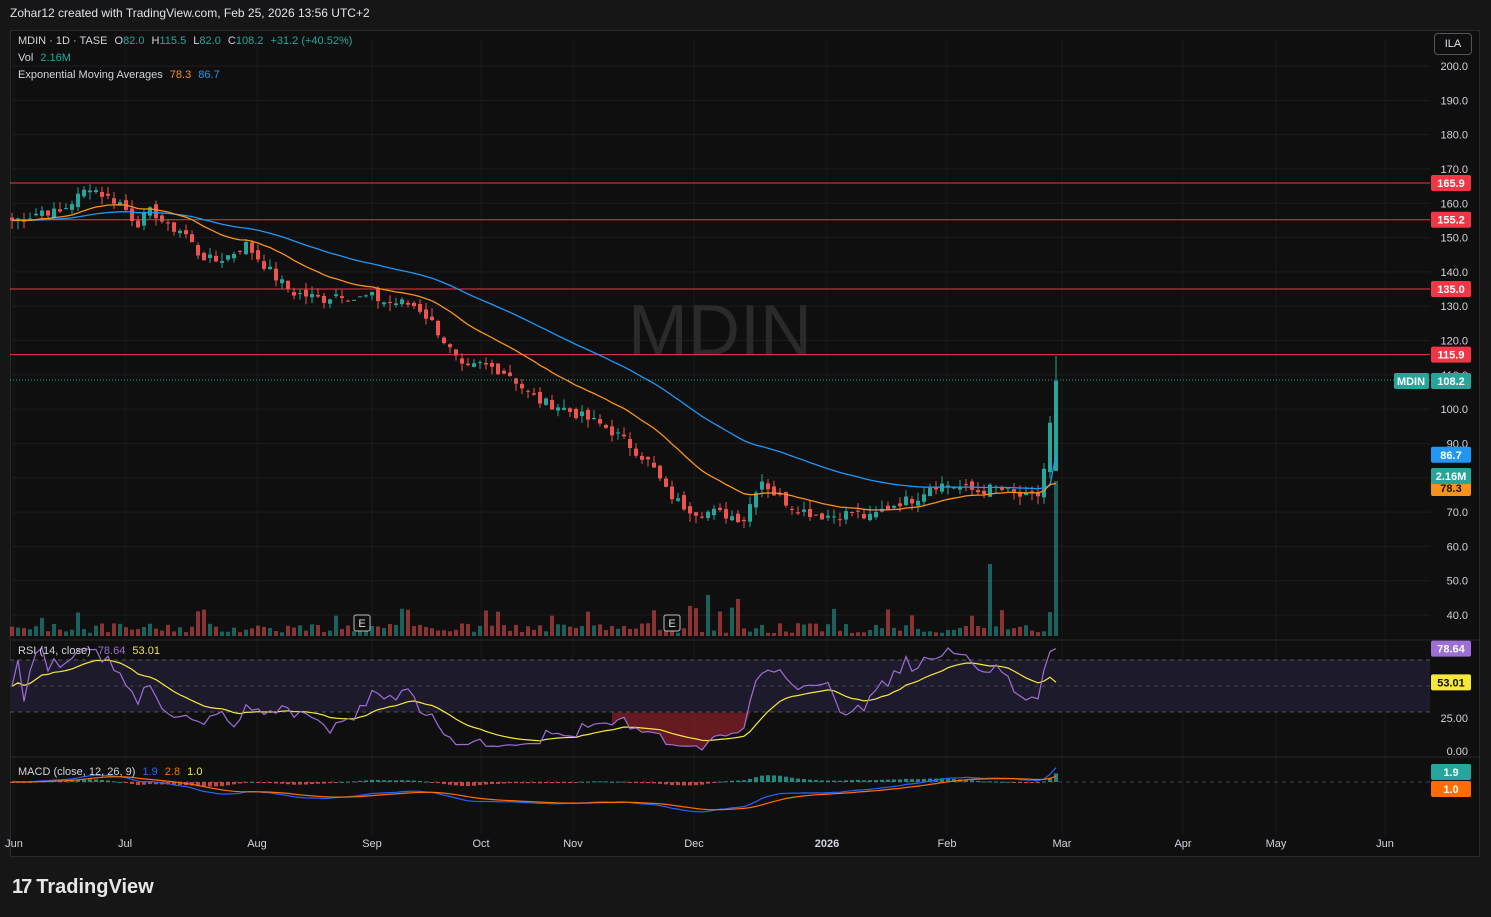  I want to click on legend-macd-signal: 2.8, so click(172, 772).